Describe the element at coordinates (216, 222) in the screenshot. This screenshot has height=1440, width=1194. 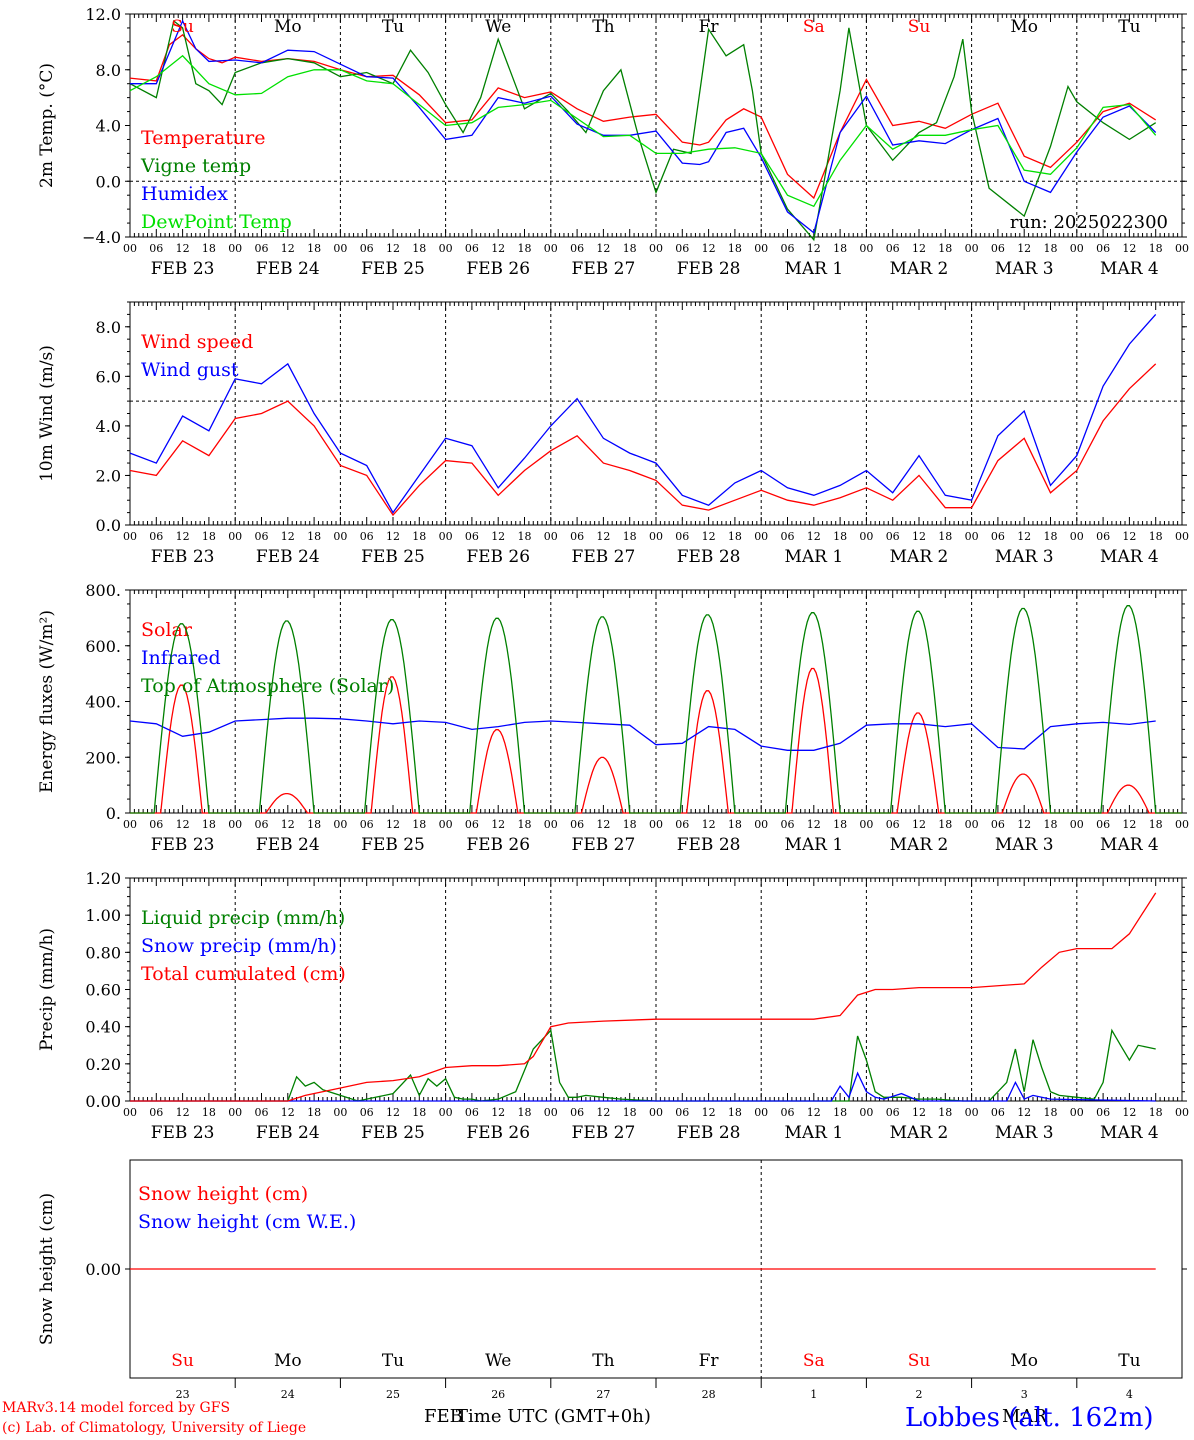
I see `legend-entry: DewPoint Temp` at that location.